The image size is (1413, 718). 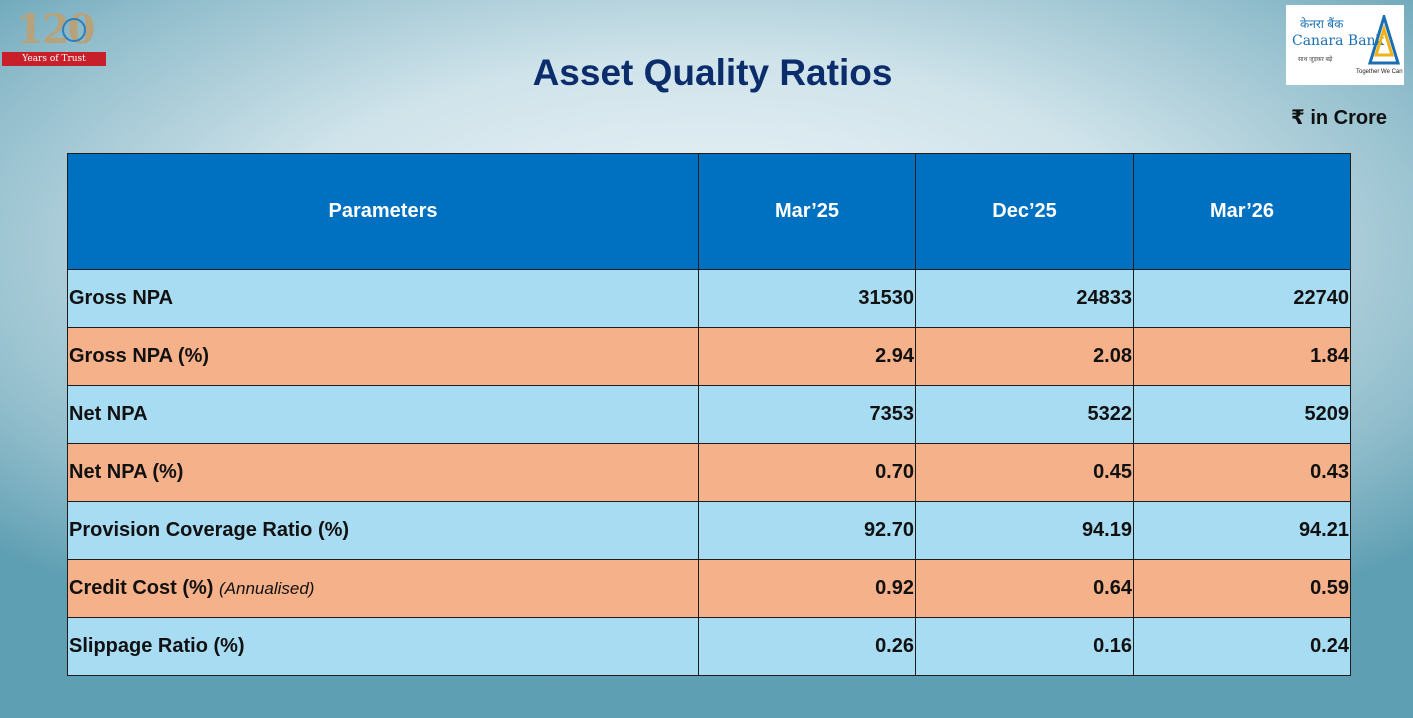 I want to click on row-parameter: Provision Coverage Ratio (%), so click(x=383, y=530).